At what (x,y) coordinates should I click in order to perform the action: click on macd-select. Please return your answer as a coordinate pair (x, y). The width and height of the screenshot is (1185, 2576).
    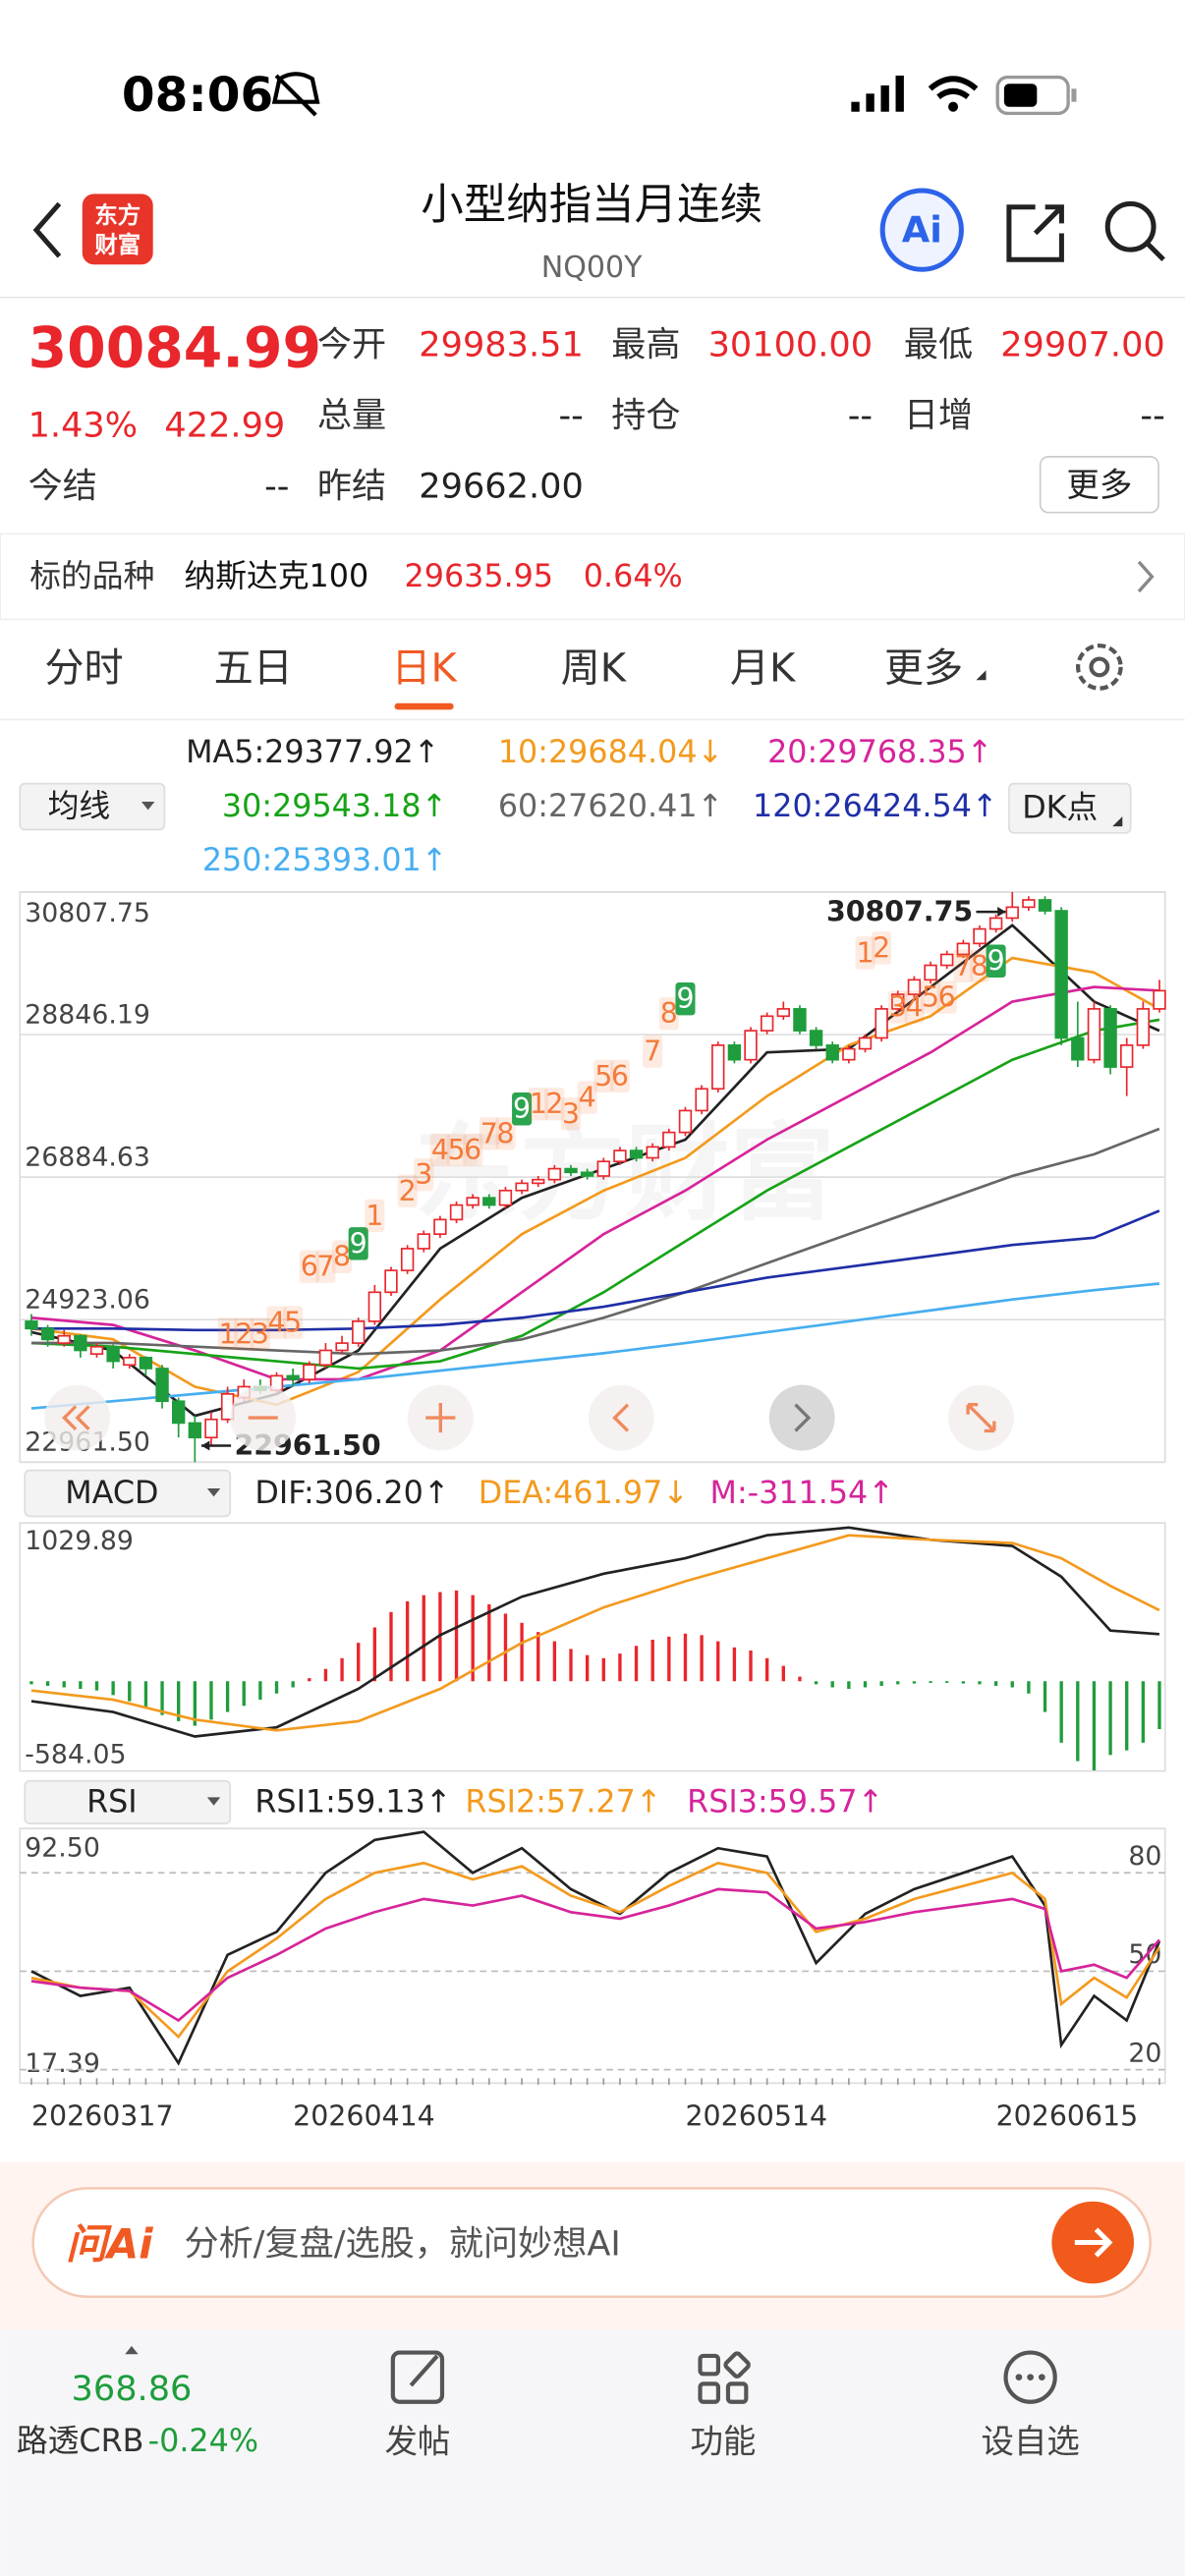
    Looking at the image, I should click on (128, 1493).